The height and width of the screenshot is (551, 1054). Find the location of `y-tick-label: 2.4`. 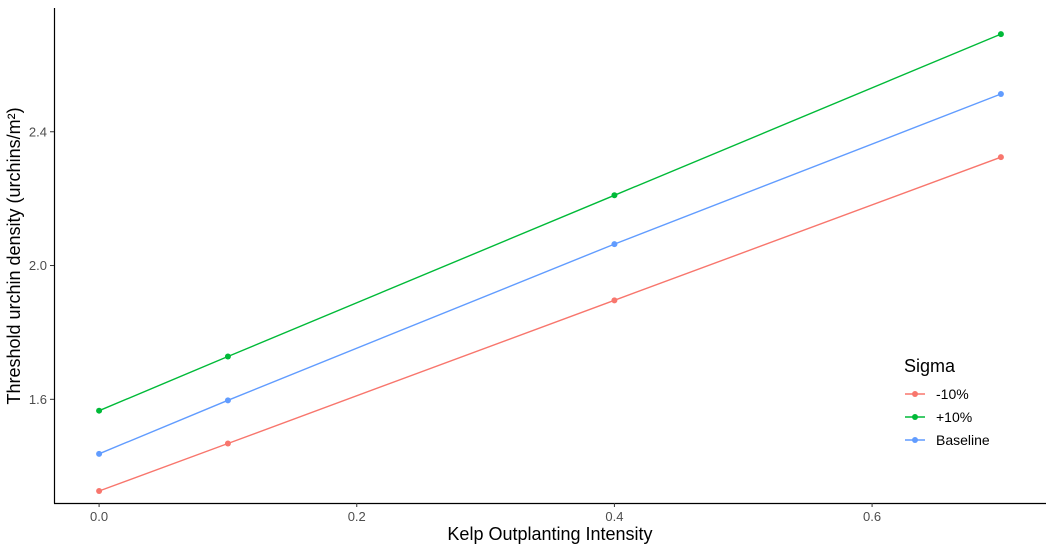

y-tick-label: 2.4 is located at coordinates (38, 131).